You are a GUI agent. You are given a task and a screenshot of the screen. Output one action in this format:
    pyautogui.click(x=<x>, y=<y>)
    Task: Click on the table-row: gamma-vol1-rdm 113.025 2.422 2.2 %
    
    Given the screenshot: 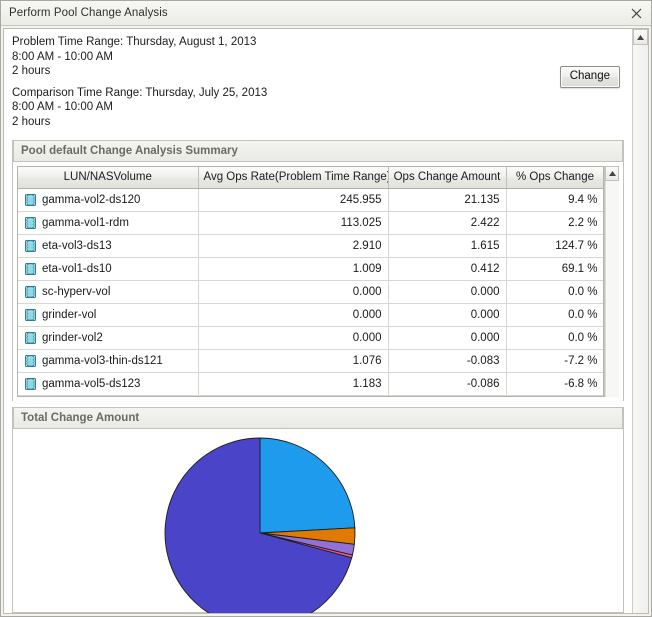 What is the action you would take?
    pyautogui.click(x=310, y=223)
    